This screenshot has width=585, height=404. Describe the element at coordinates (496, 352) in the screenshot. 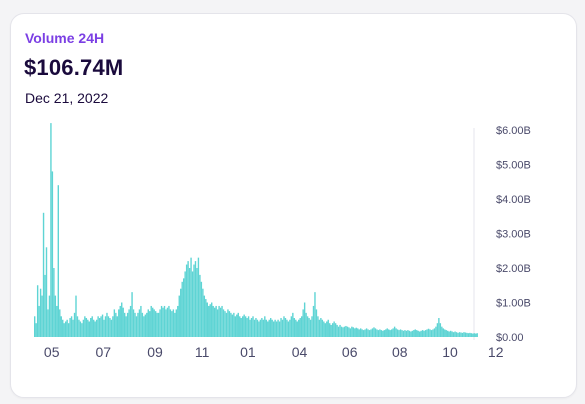

I see `x-tick-label: 12` at that location.